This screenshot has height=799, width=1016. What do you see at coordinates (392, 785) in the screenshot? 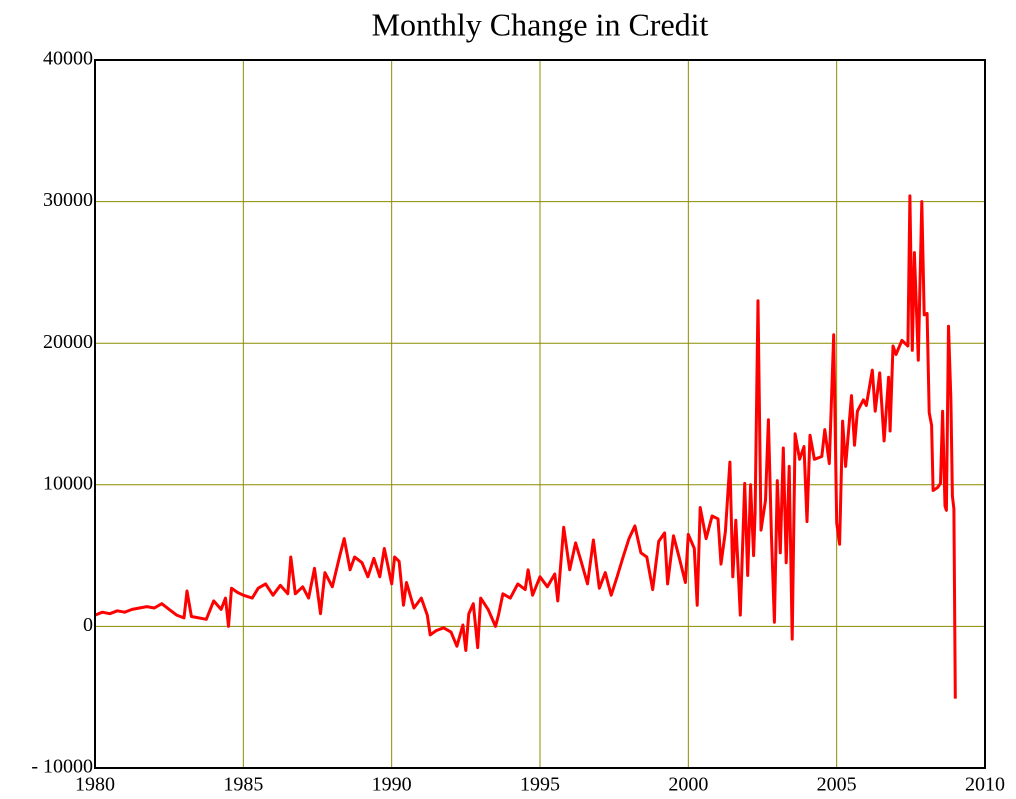
I see `x-tick-label: 1990` at bounding box center [392, 785].